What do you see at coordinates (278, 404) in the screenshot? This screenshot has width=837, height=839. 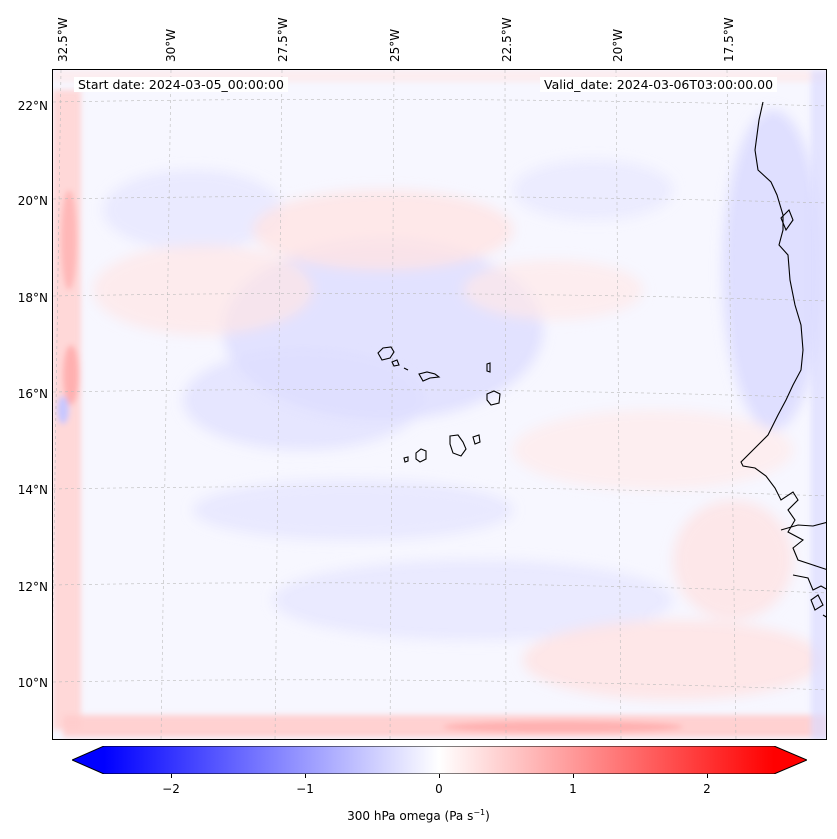 I see `meridian-27.5W` at bounding box center [278, 404].